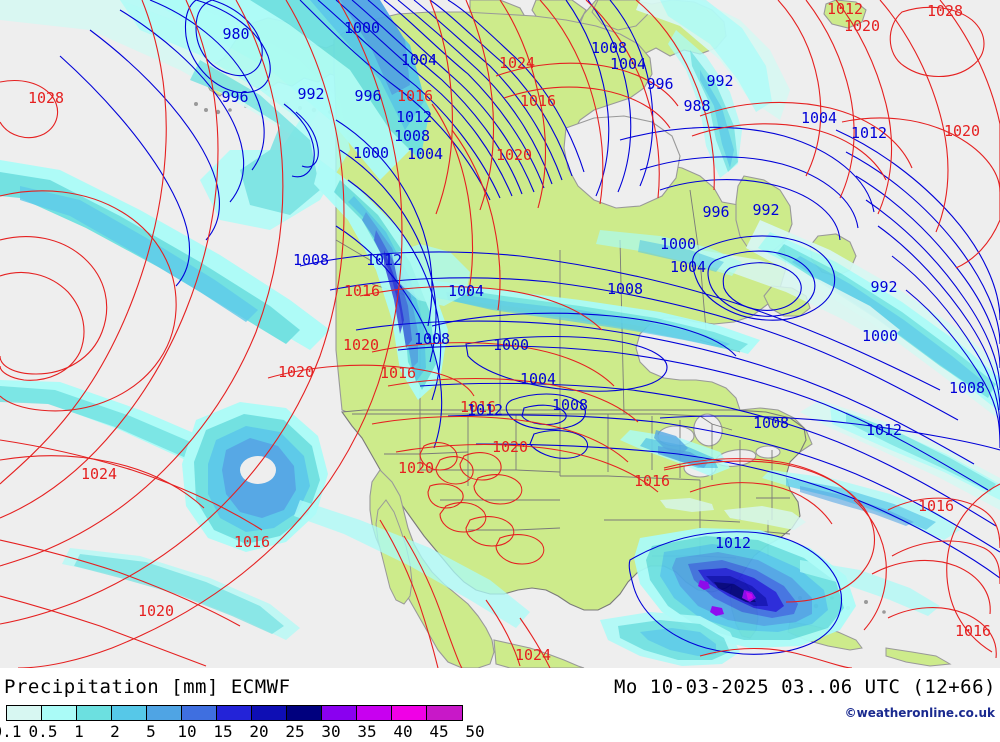  I want to click on isobar-label: 988, so click(696, 106).